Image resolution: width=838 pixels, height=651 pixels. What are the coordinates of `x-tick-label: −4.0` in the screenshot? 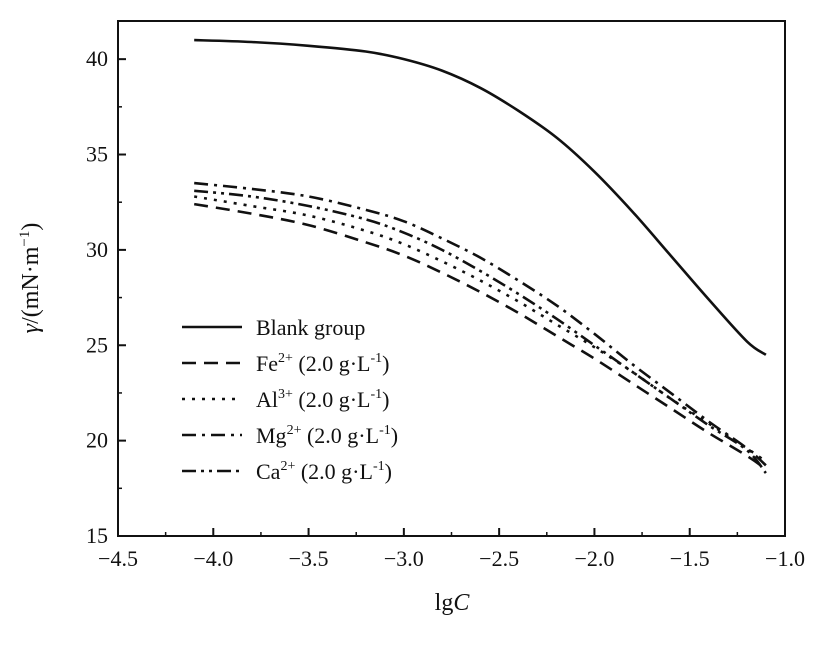 It's located at (213, 558).